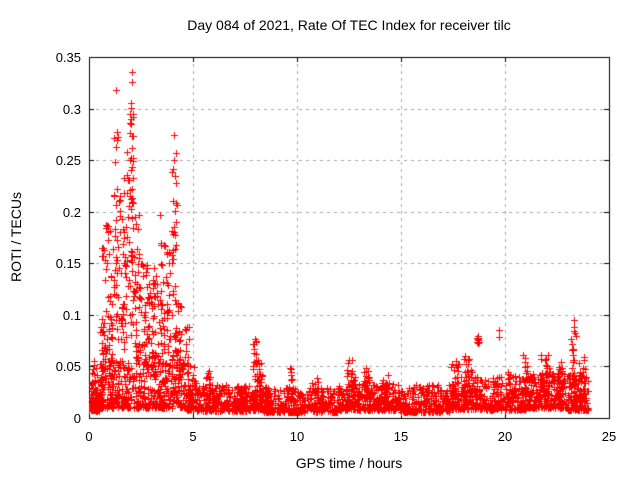 The image size is (640, 480). Describe the element at coordinates (609, 436) in the screenshot. I see `x-tick-label: 25` at that location.